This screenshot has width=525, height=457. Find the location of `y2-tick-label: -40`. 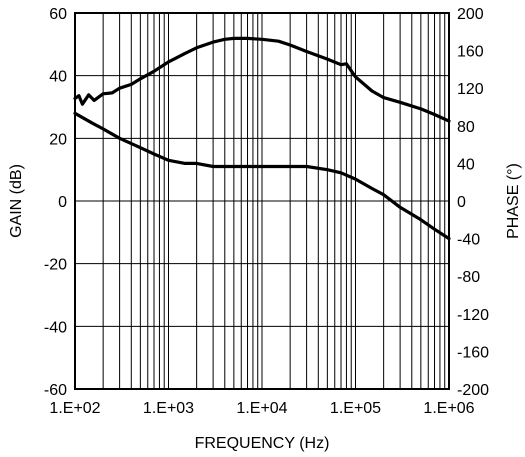

y2-tick-label: -40 is located at coordinates (468, 240).